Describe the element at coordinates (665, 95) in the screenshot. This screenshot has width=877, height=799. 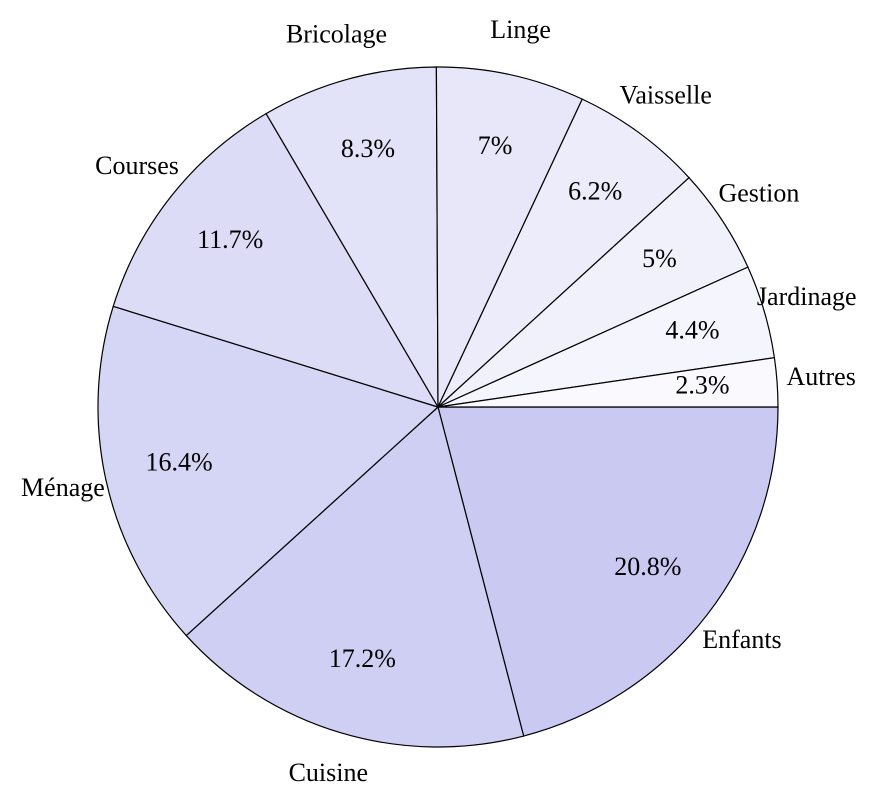
I see `category-label: Vaisselle` at that location.